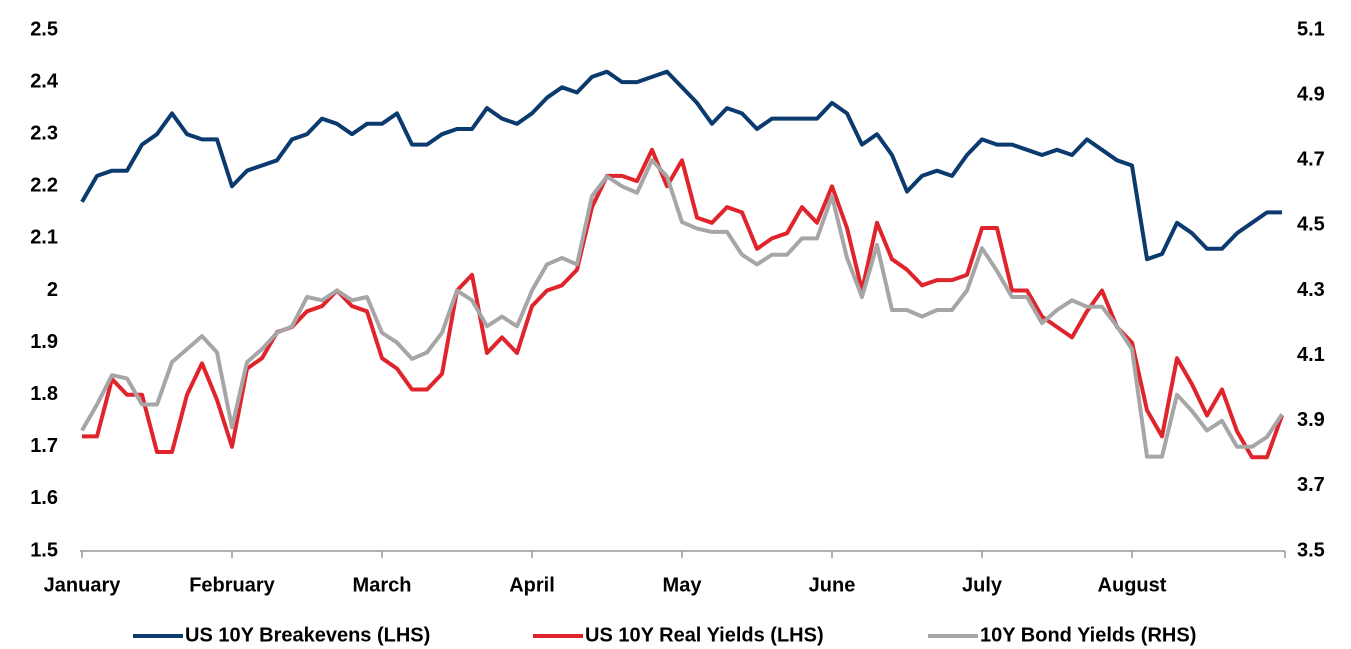  Describe the element at coordinates (44, 550) in the screenshot. I see `y-tick-label: 1.5` at that location.